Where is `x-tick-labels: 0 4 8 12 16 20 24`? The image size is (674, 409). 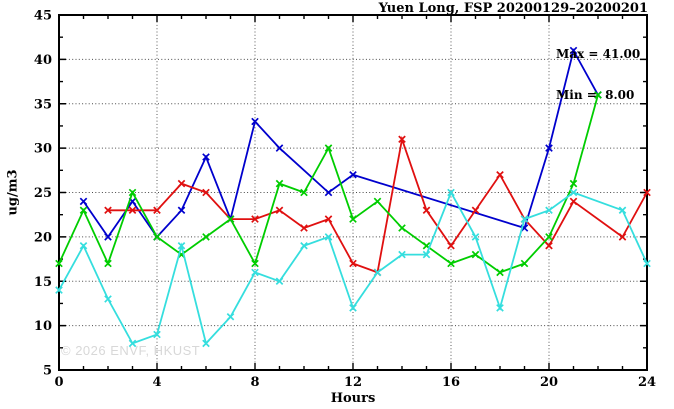 x-tick-labels: 0 4 8 12 16 20 24 is located at coordinates (355, 382).